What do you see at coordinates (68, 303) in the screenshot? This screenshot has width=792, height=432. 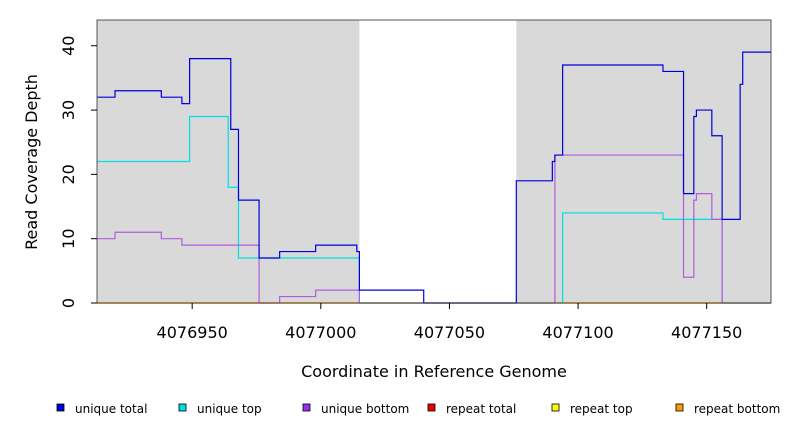 I see `y-tick-label: 0` at bounding box center [68, 303].